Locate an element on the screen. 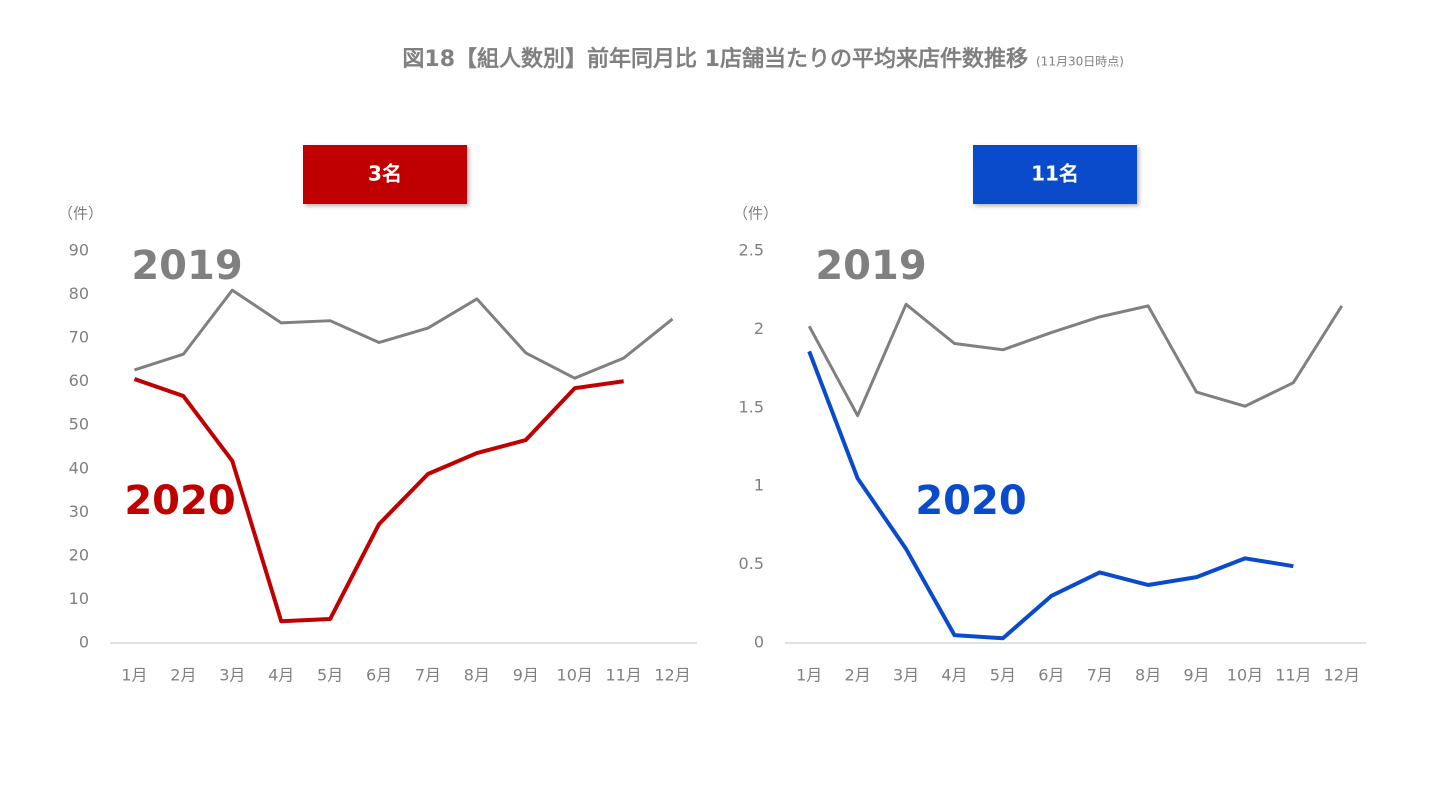 The height and width of the screenshot is (810, 1440). y-tick-label: 10 is located at coordinates (79, 598).